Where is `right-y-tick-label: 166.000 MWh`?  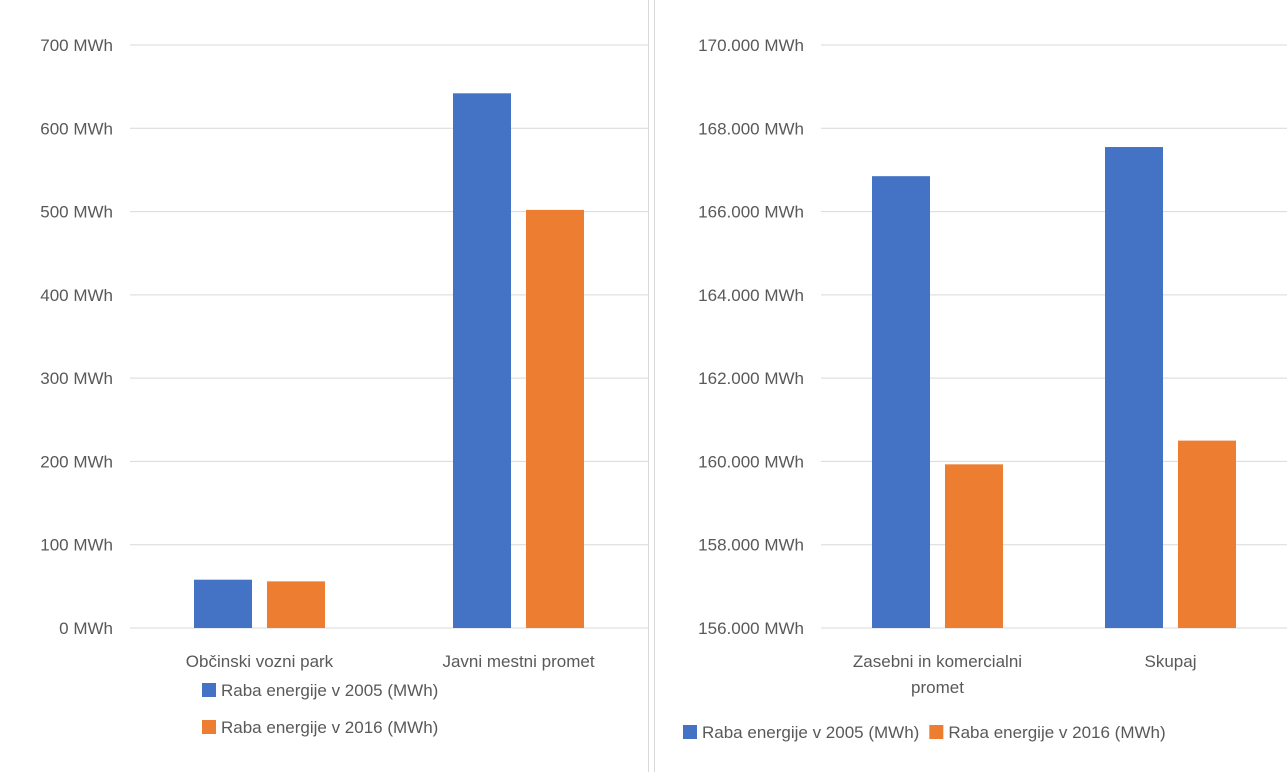 right-y-tick-label: 166.000 MWh is located at coordinates (751, 212).